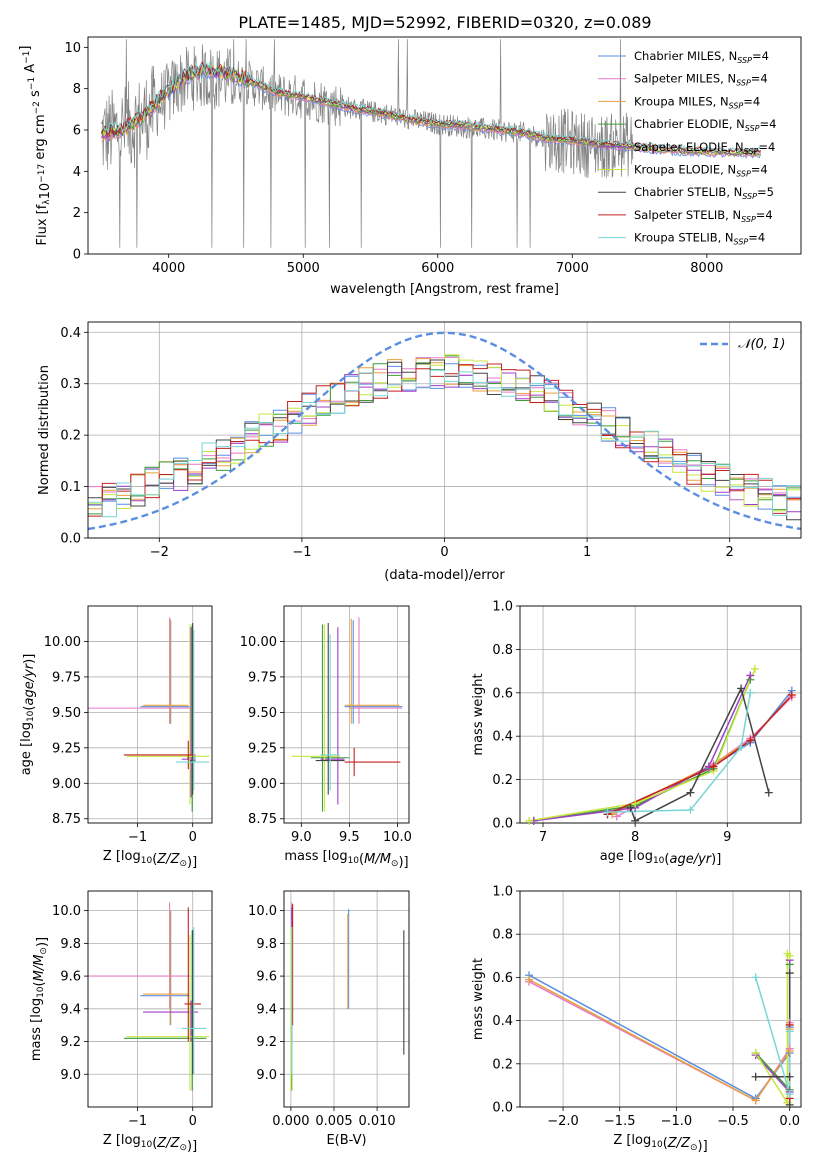  What do you see at coordinates (690, 859) in the screenshot?
I see `x-label-part: age/yr` at bounding box center [690, 859].